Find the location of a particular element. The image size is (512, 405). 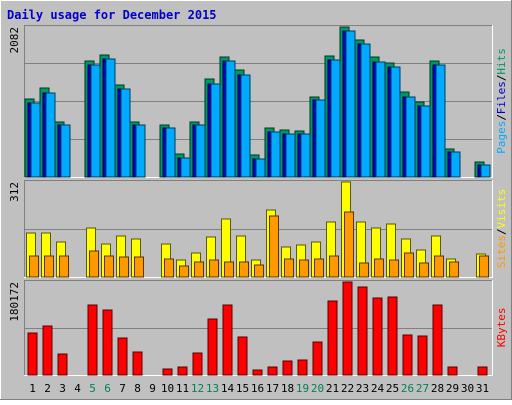

day-label-6: 6 is located at coordinates (107, 388).